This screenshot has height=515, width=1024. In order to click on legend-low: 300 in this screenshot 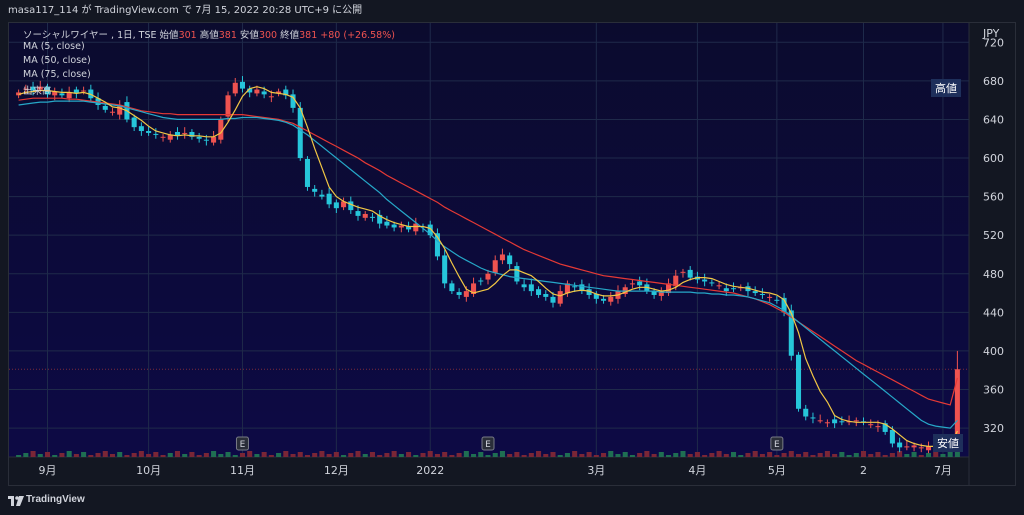, I will do `click(268, 35)`.